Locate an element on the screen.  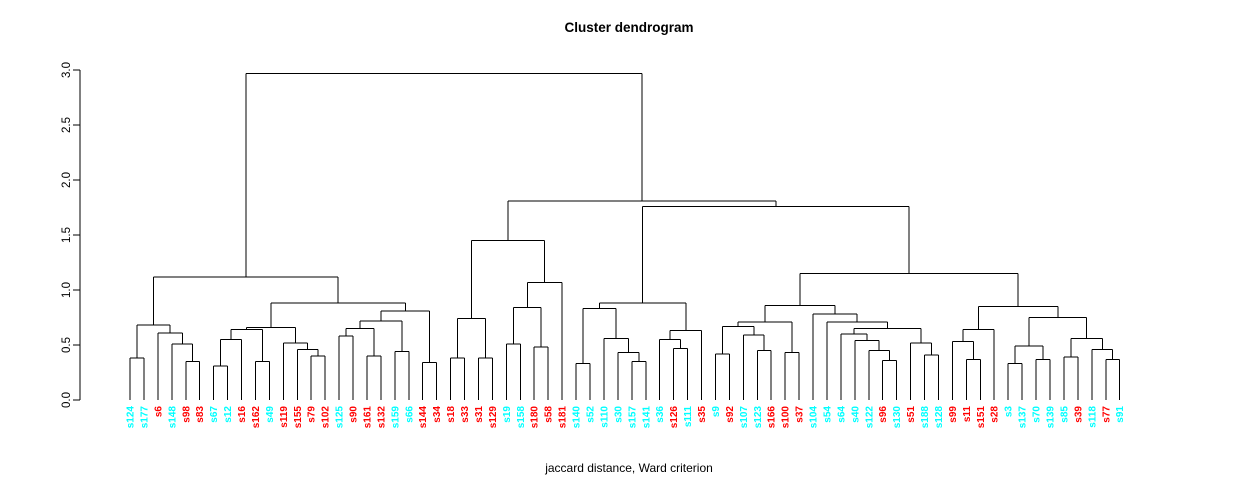
leaf-label: s54 is located at coordinates (827, 414).